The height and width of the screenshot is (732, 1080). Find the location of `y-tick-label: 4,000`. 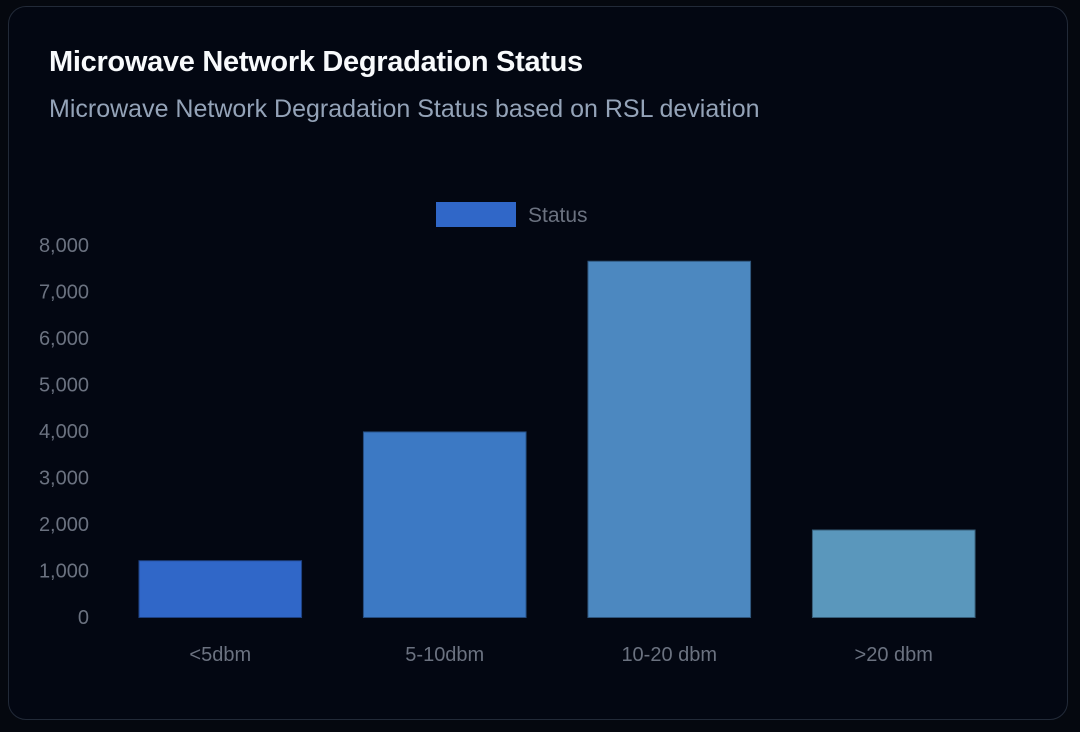

y-tick-label: 4,000 is located at coordinates (64, 432).